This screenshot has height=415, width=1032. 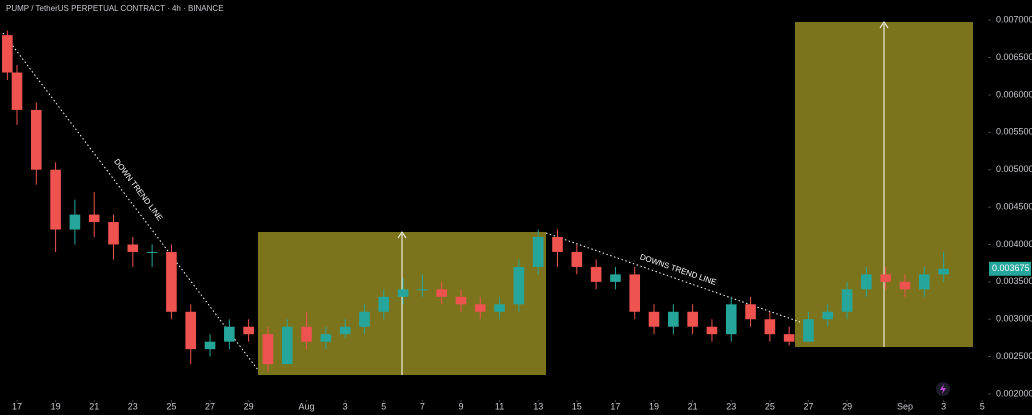 I want to click on y-tick-label: 0.002500, so click(x=1014, y=356).